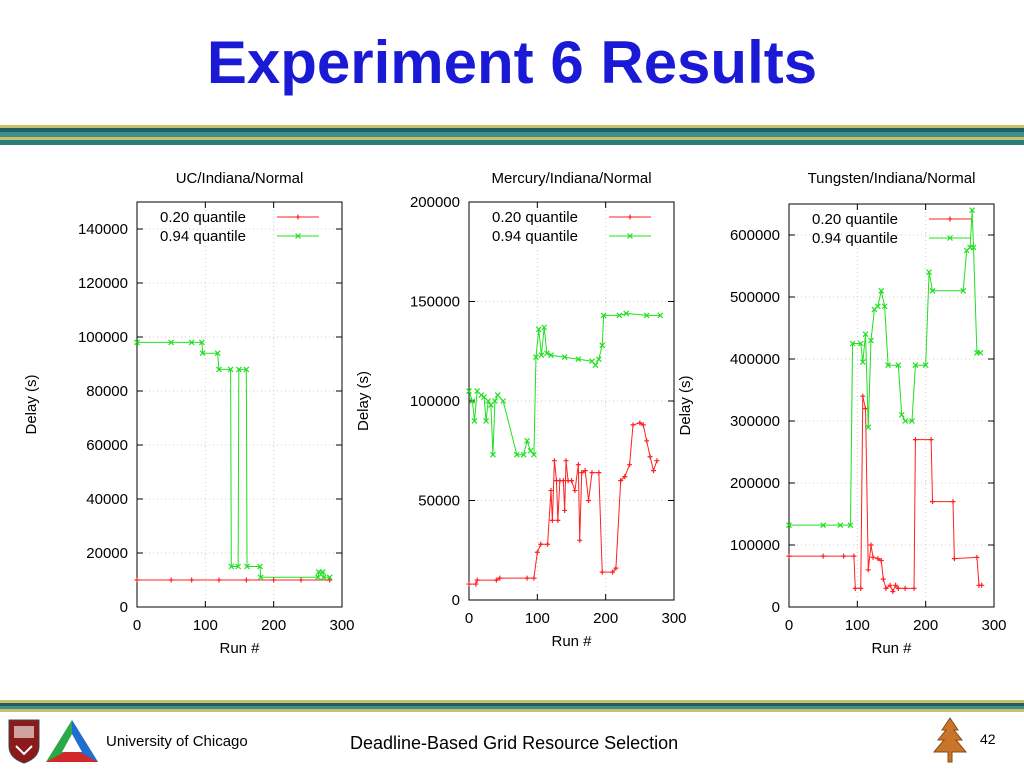 The height and width of the screenshot is (769, 1024). I want to click on y-tick-label: 400000, so click(755, 359).